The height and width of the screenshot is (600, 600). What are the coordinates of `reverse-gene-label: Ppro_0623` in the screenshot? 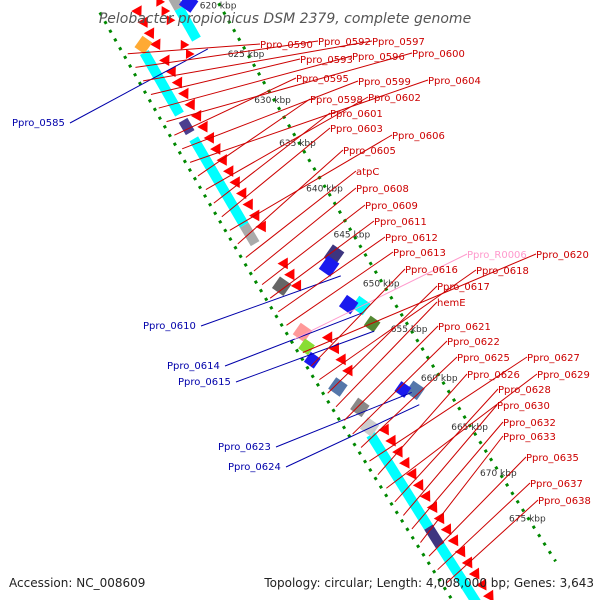 It's located at (244, 447).